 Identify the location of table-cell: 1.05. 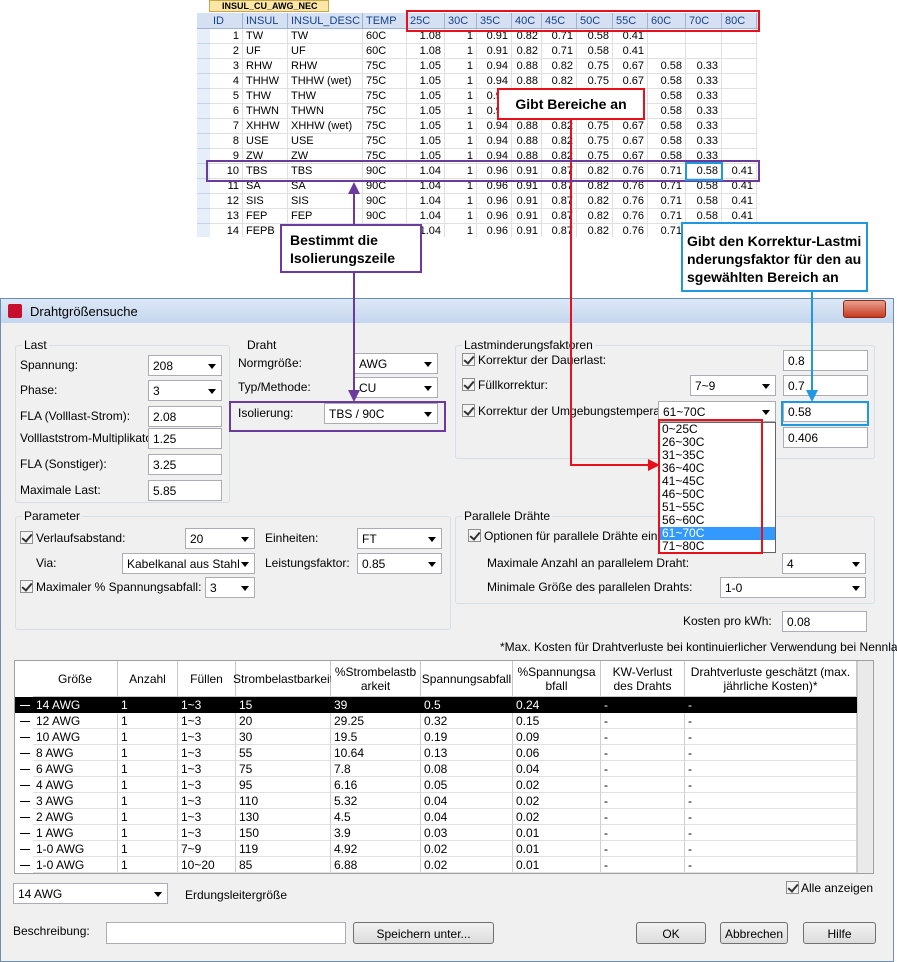
(426, 81).